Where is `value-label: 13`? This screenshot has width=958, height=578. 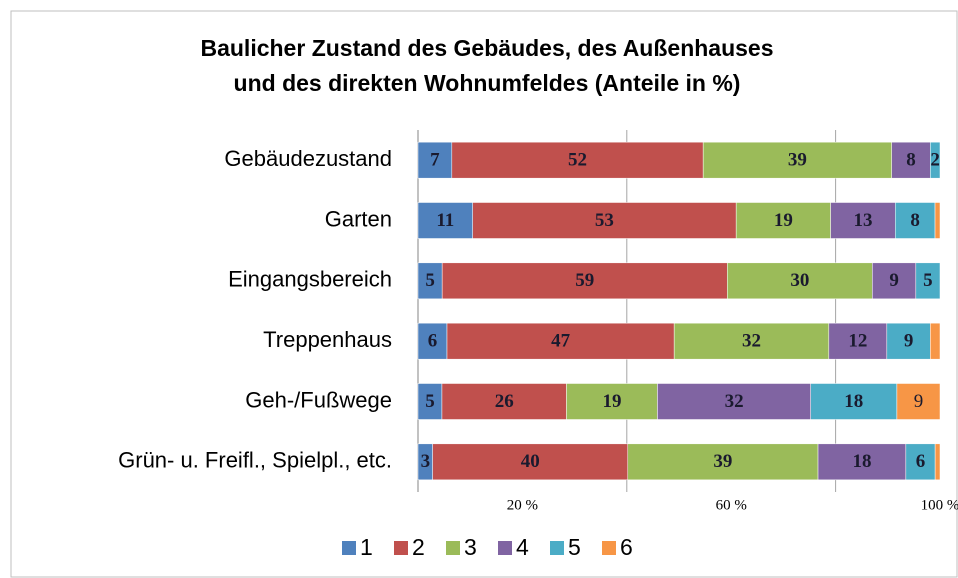
value-label: 13 is located at coordinates (862, 220).